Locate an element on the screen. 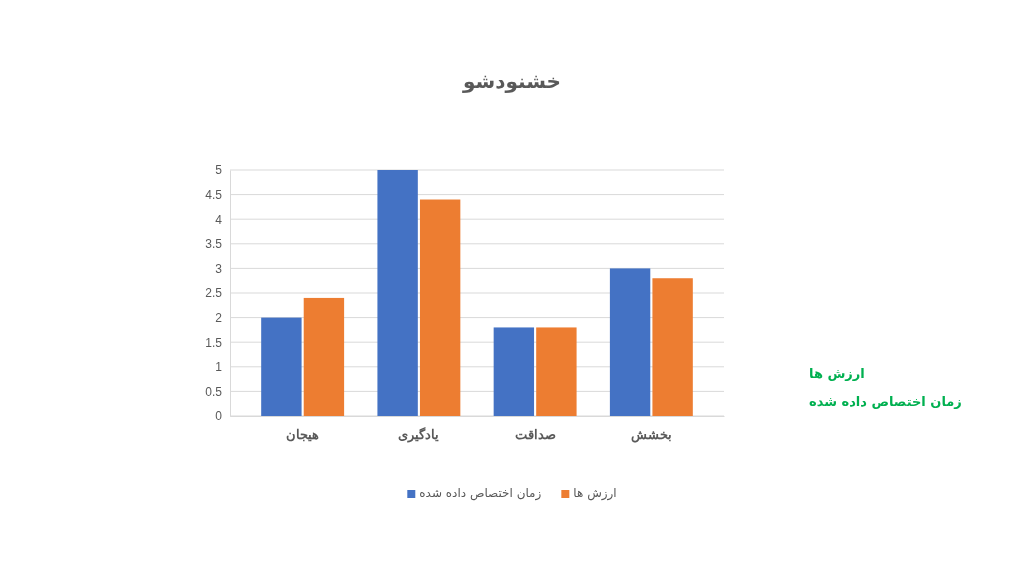 The width and height of the screenshot is (1024, 576). legend-label: ارزش ها is located at coordinates (595, 493).